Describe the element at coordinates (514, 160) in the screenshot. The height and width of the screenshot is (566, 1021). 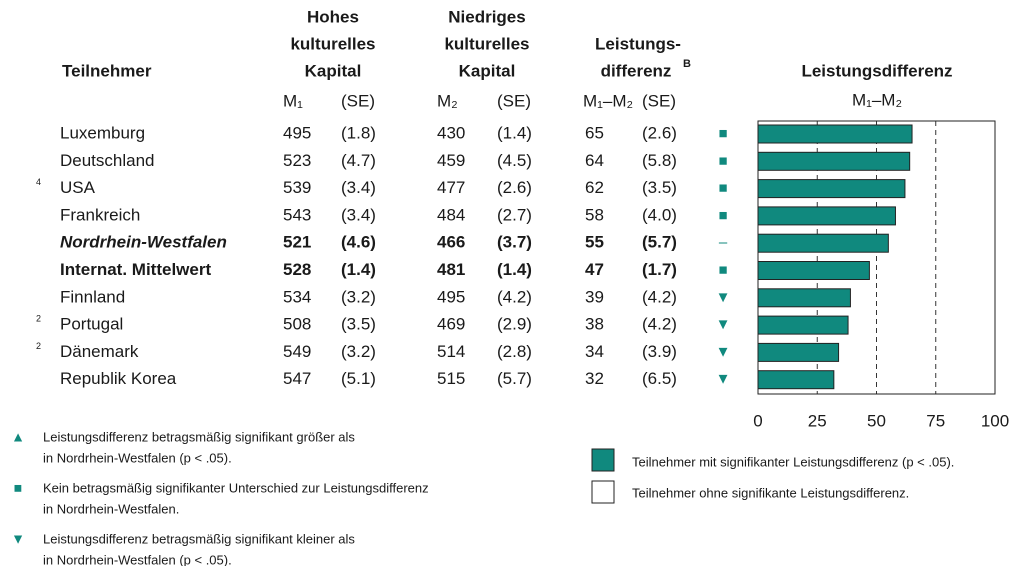
I see `cell: (4.5)` at that location.